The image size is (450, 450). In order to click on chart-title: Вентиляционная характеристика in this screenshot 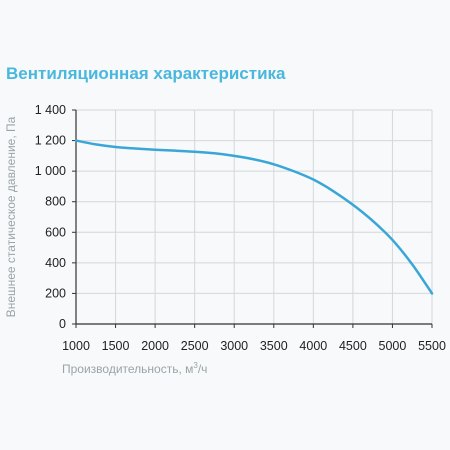, I will do `click(146, 73)`.